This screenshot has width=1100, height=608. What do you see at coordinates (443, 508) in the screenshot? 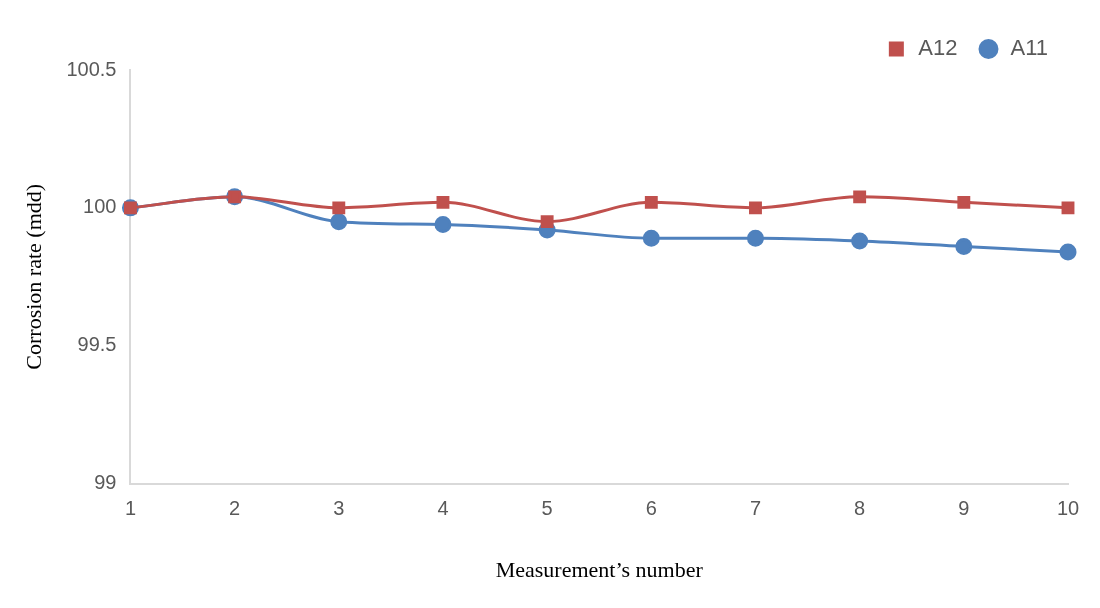
I see `x-tick-label: 4` at bounding box center [443, 508].